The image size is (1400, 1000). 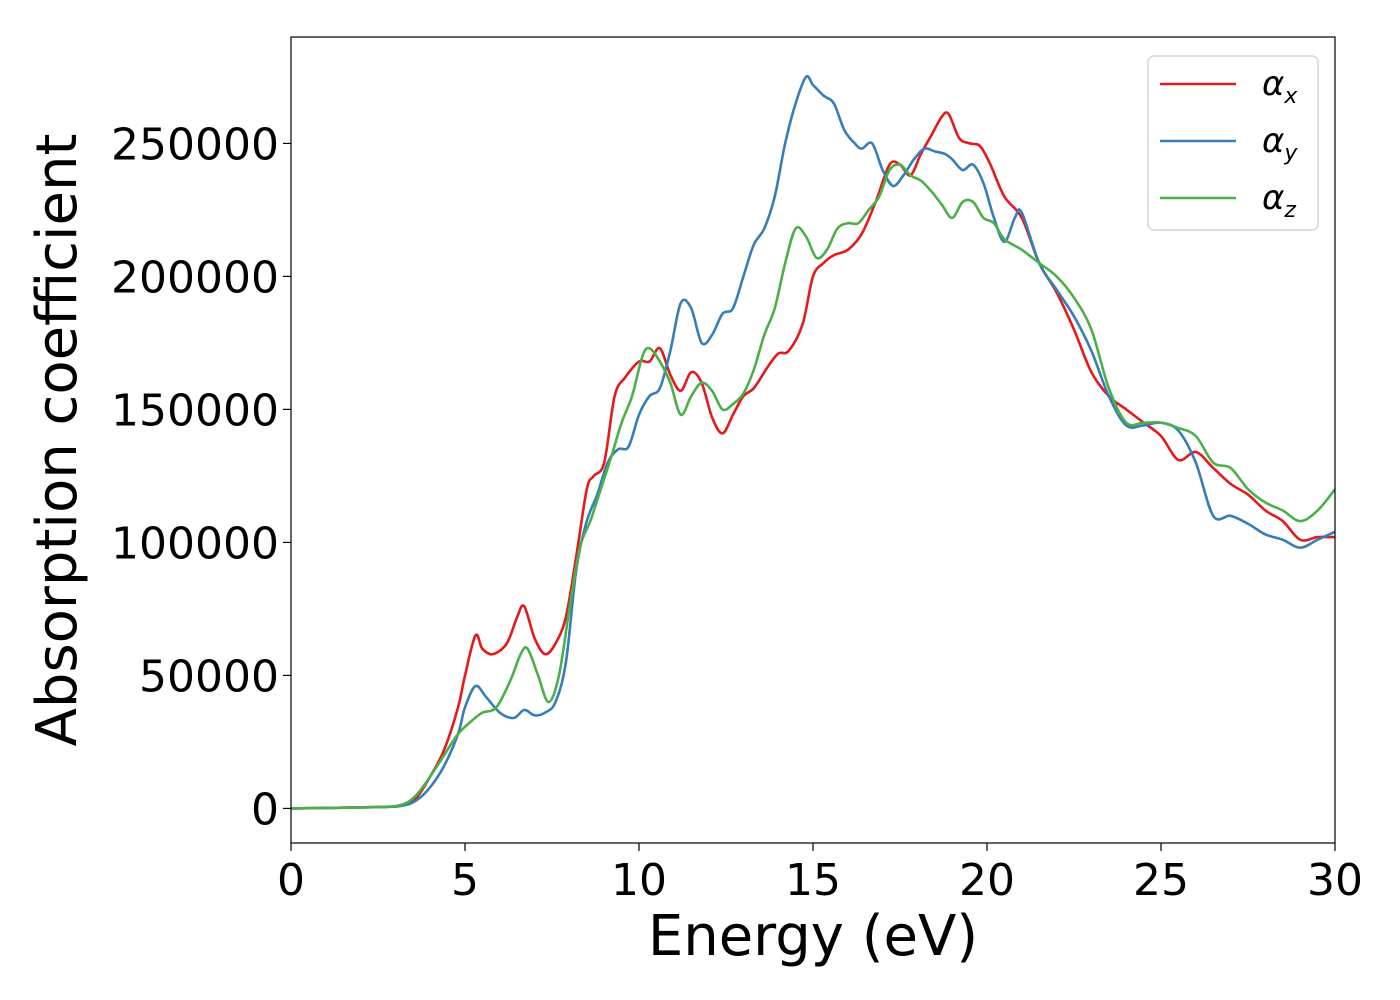 I want to click on y-tick-label: 100000, so click(x=195, y=543).